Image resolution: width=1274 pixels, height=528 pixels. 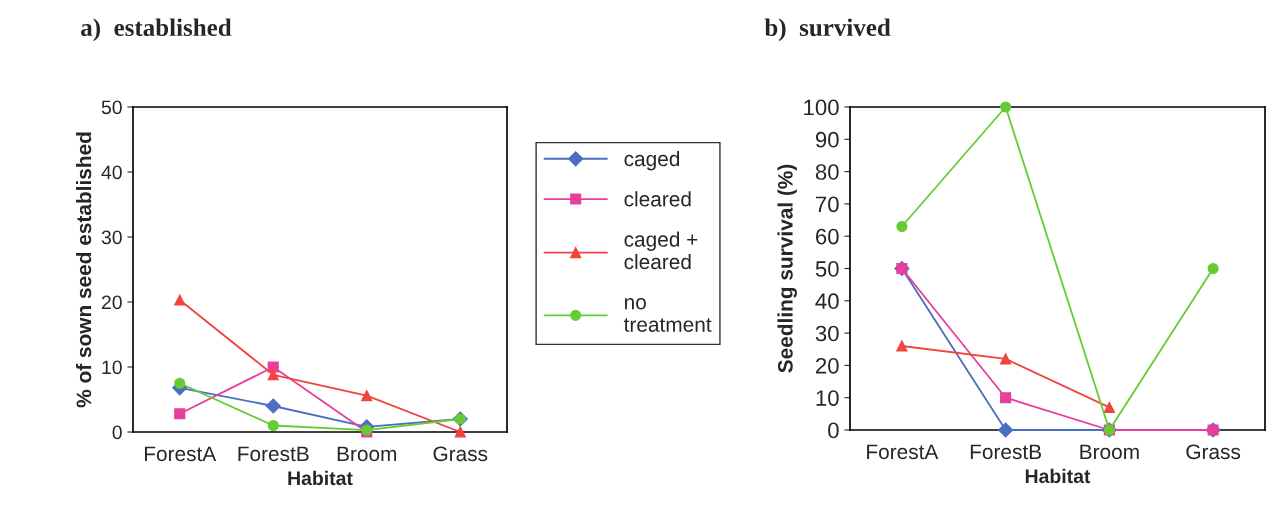 What do you see at coordinates (661, 250) in the screenshot?
I see `legend-label: caged + cleared` at bounding box center [661, 250].